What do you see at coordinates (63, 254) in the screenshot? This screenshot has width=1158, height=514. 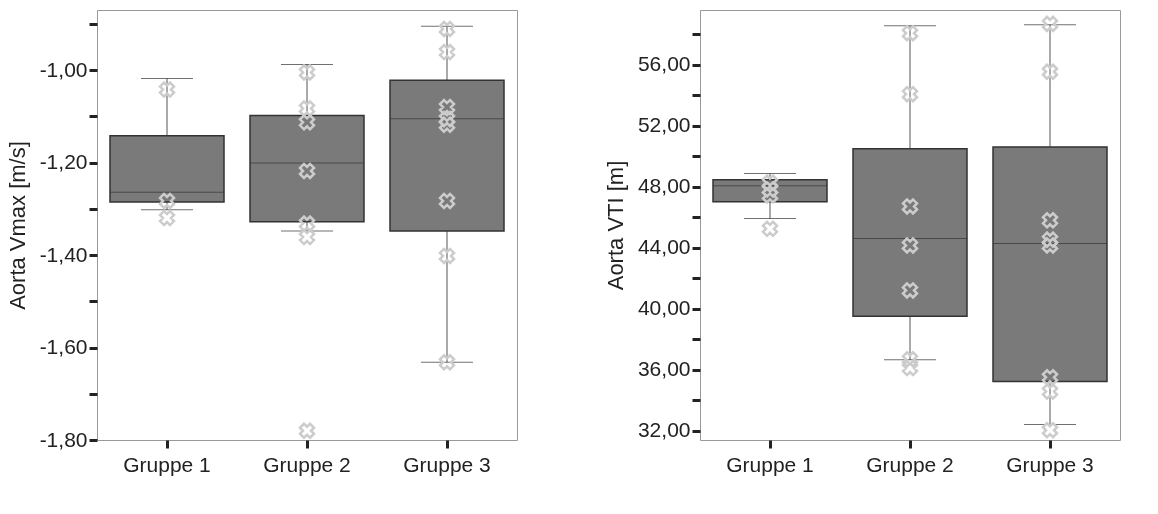 I see `y-tick-label: -1,40` at bounding box center [63, 254].